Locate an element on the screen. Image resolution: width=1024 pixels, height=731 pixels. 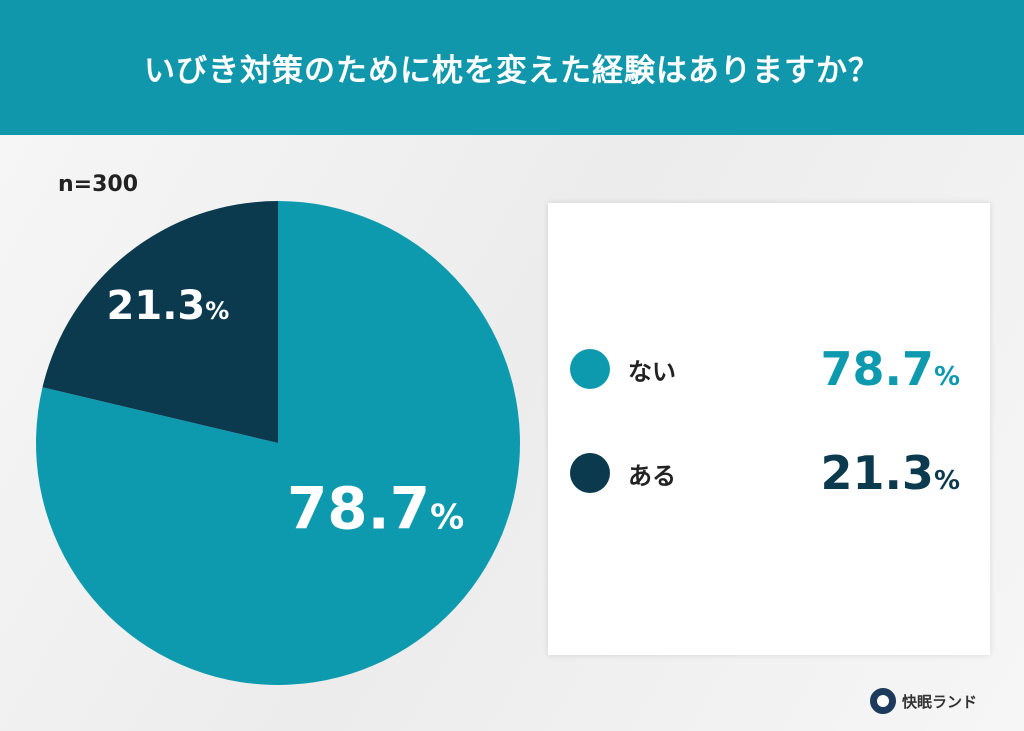
legend-label: ない is located at coordinates (652, 371).